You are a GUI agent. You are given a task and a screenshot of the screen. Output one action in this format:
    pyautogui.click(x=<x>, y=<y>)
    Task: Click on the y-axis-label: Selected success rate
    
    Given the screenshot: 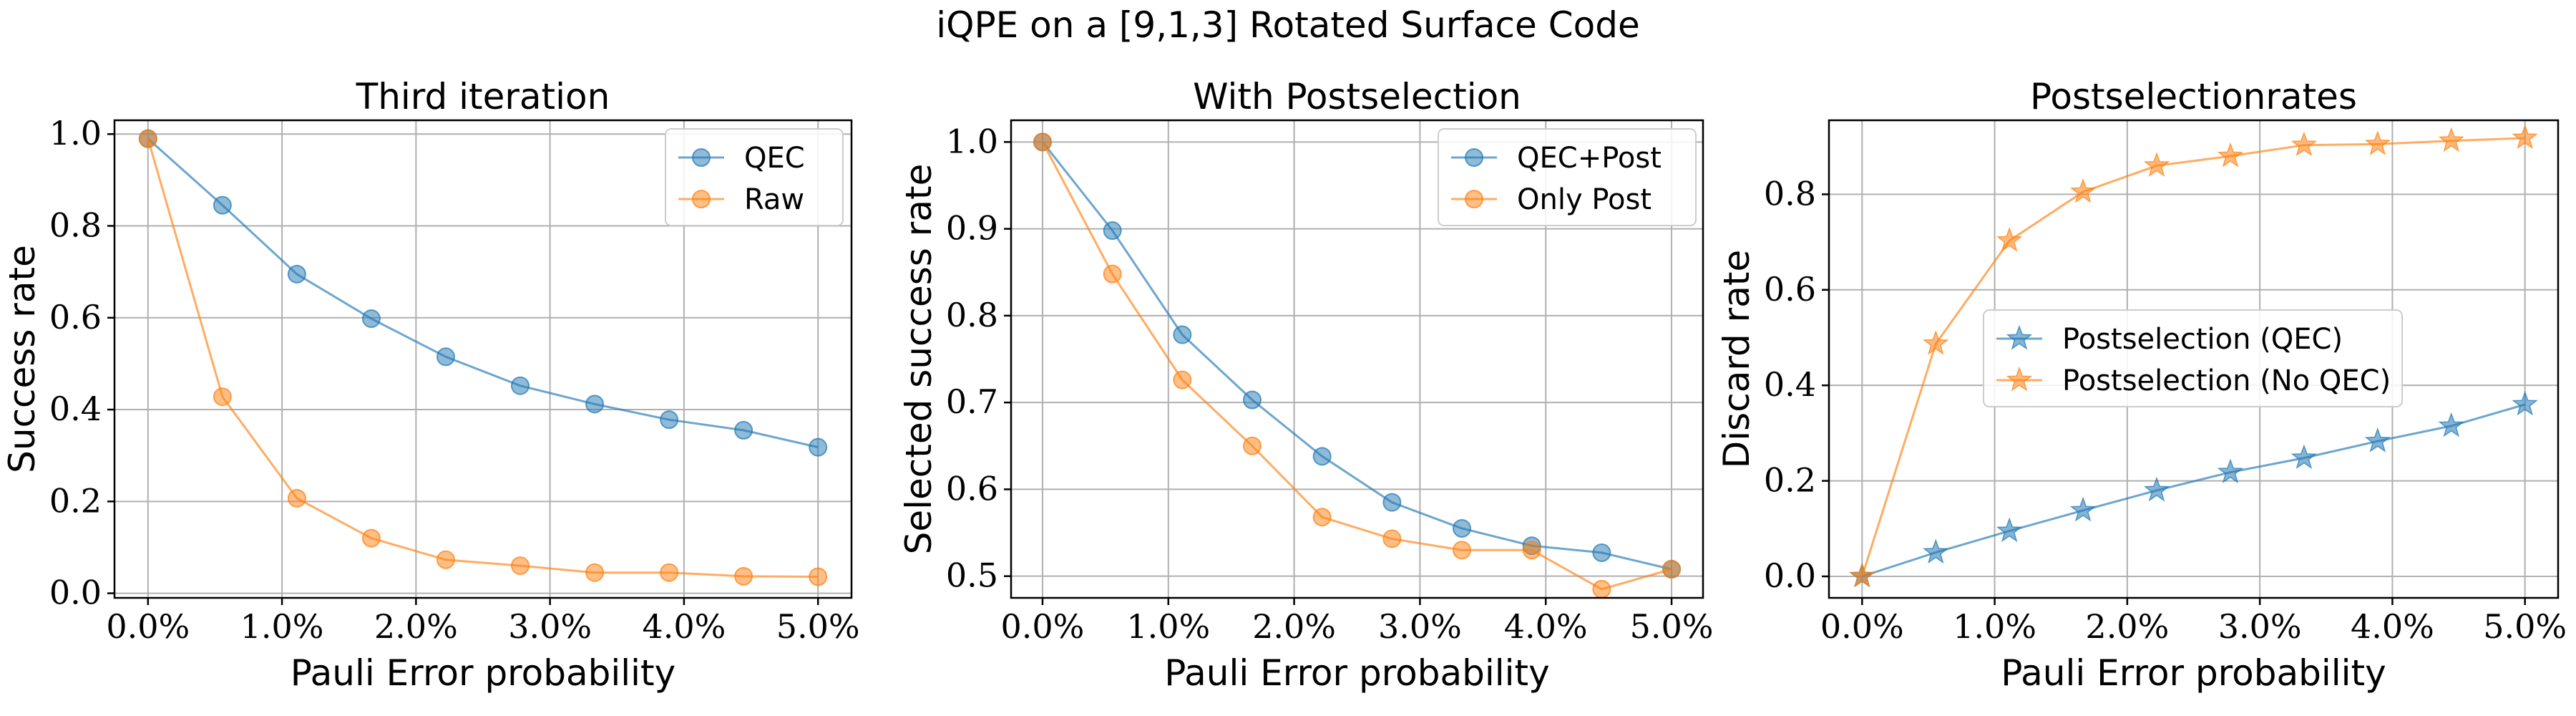 What is the action you would take?
    pyautogui.click(x=919, y=359)
    